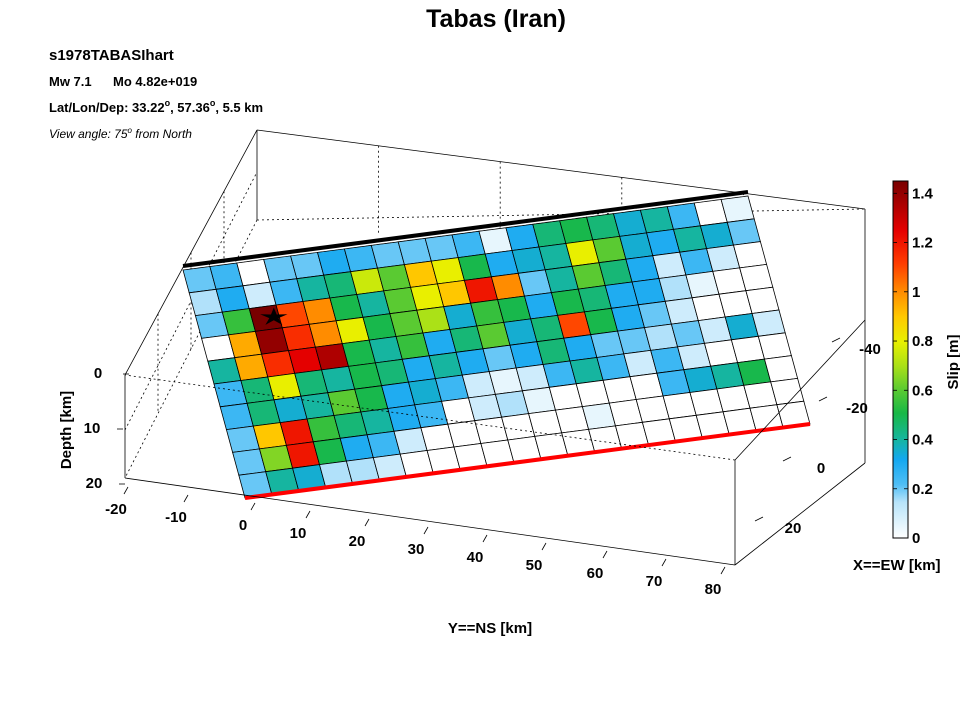 The width and height of the screenshot is (960, 720). I want to click on z-tick-label: 20, so click(94, 483).